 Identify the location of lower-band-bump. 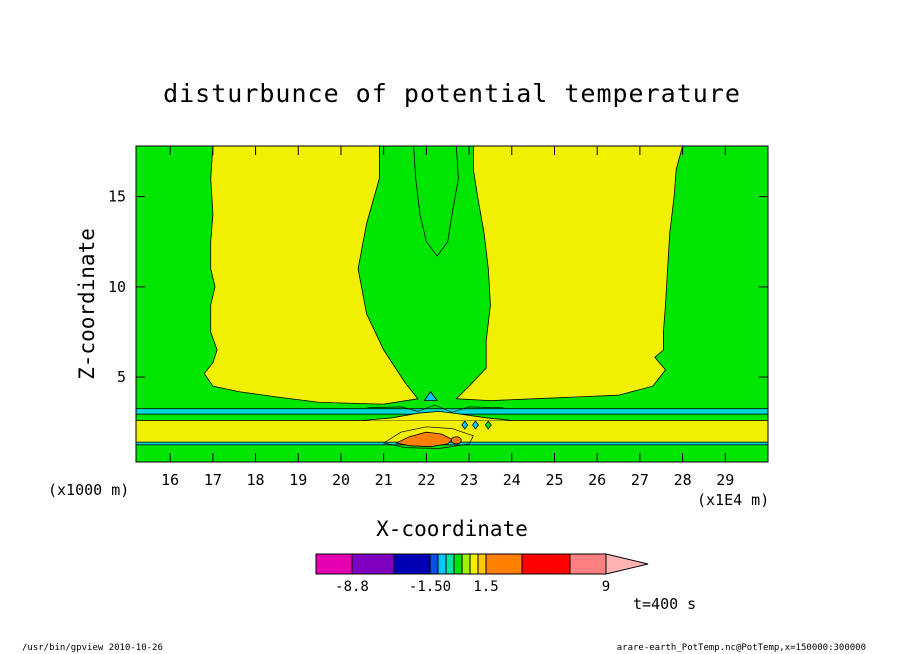
(437, 415).